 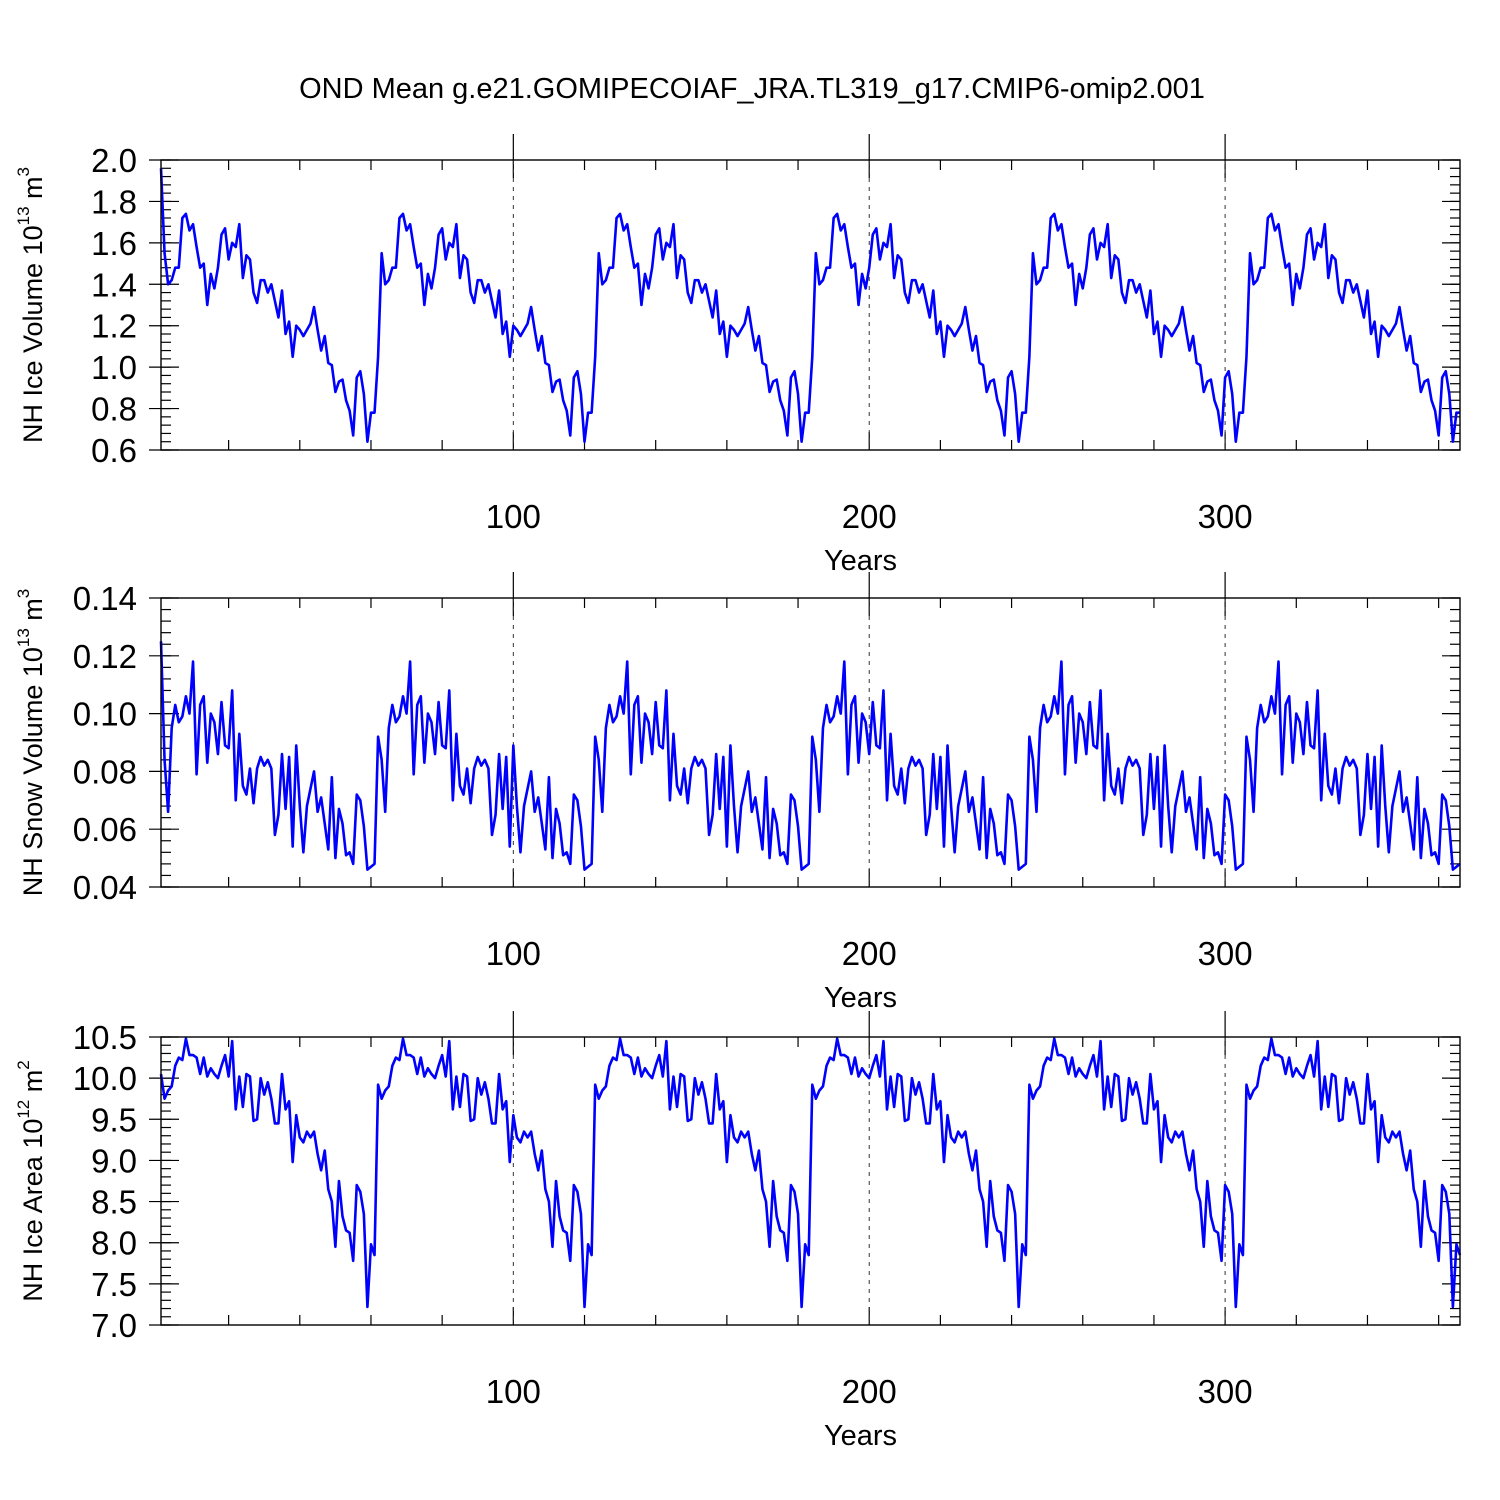 What do you see at coordinates (31, 1180) in the screenshot?
I see `y-axis-label: NH Ice Area 1012 m2` at bounding box center [31, 1180].